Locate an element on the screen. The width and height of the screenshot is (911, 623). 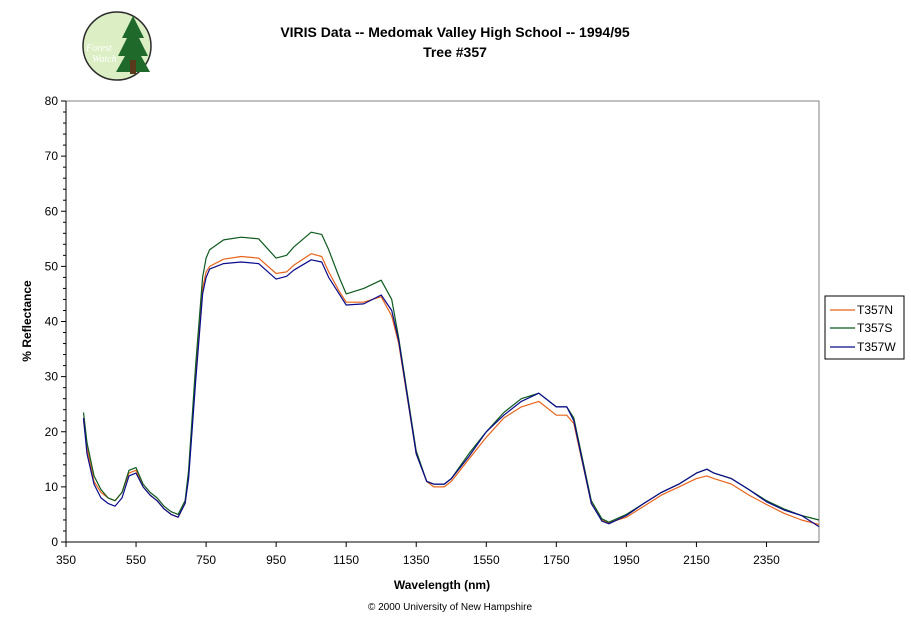
x-tick-label: 950 is located at coordinates (276, 560).